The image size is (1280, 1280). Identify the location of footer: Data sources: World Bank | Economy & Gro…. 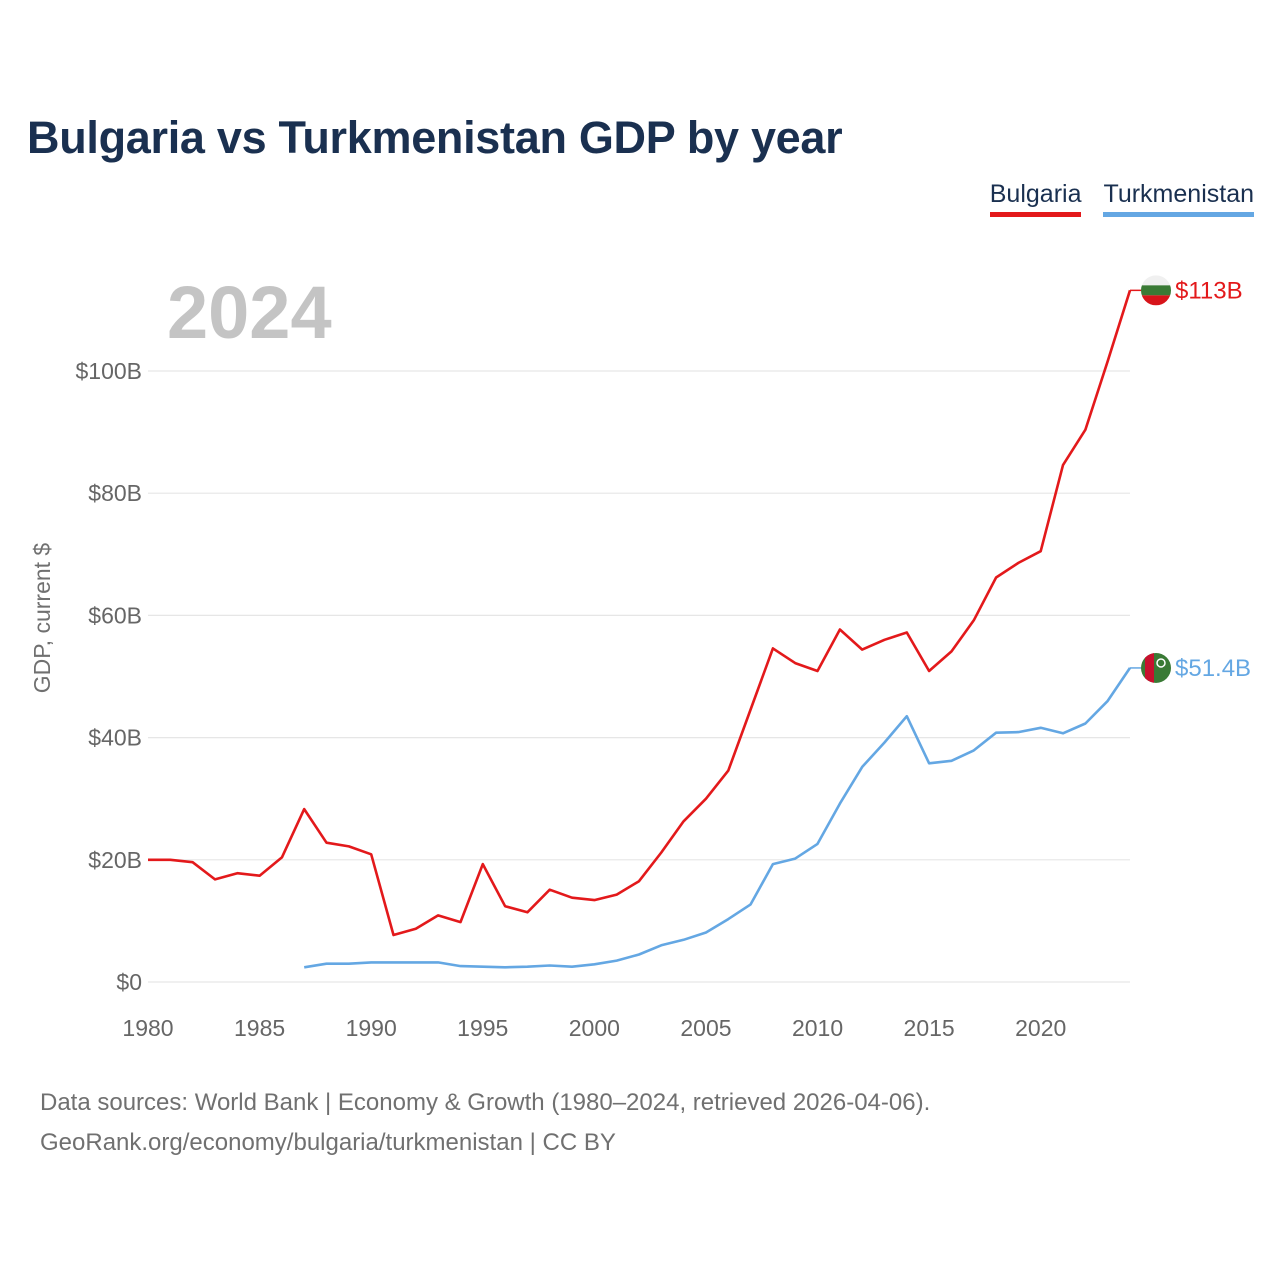
(485, 1123).